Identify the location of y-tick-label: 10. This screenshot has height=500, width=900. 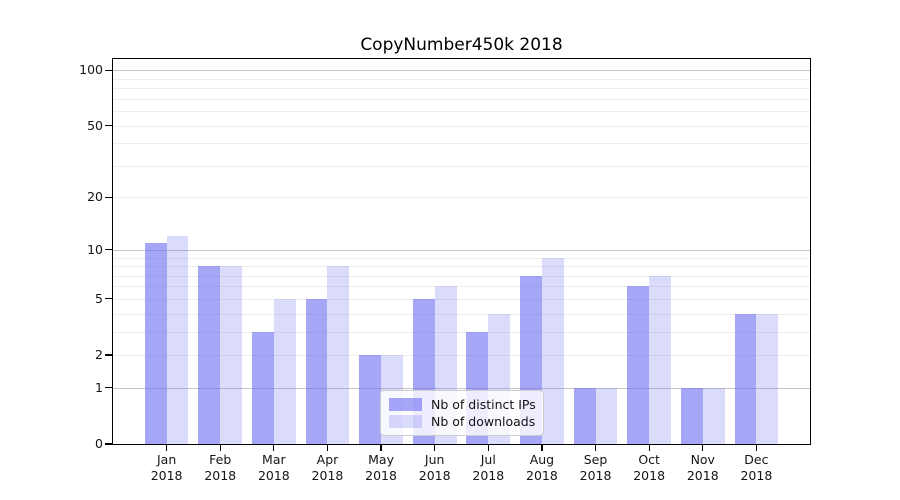
(95, 249).